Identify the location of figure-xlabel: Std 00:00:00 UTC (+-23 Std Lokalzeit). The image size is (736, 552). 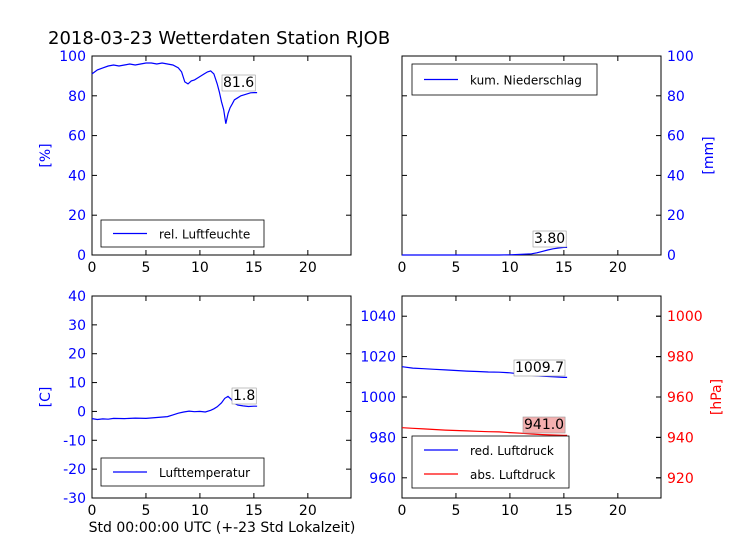
(222, 528).